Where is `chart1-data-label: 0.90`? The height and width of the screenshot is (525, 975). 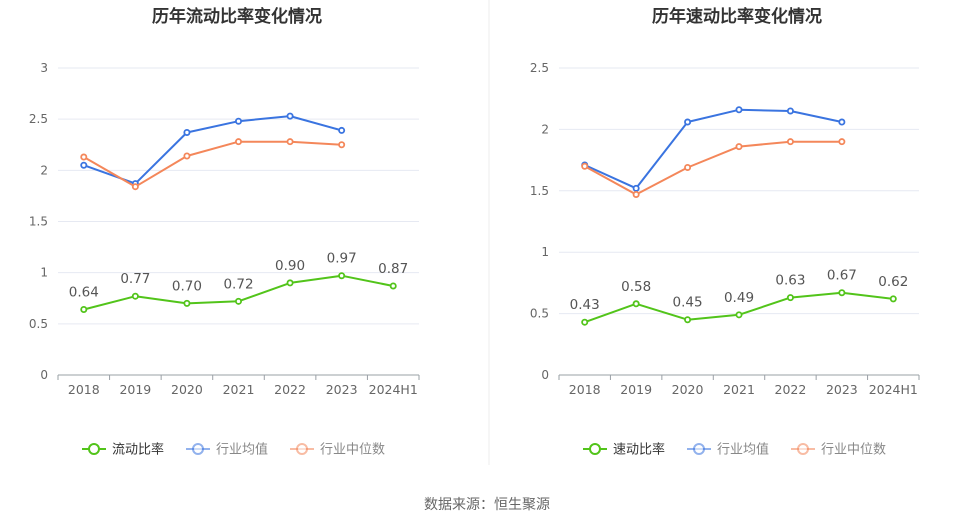 chart1-data-label: 0.90 is located at coordinates (290, 266).